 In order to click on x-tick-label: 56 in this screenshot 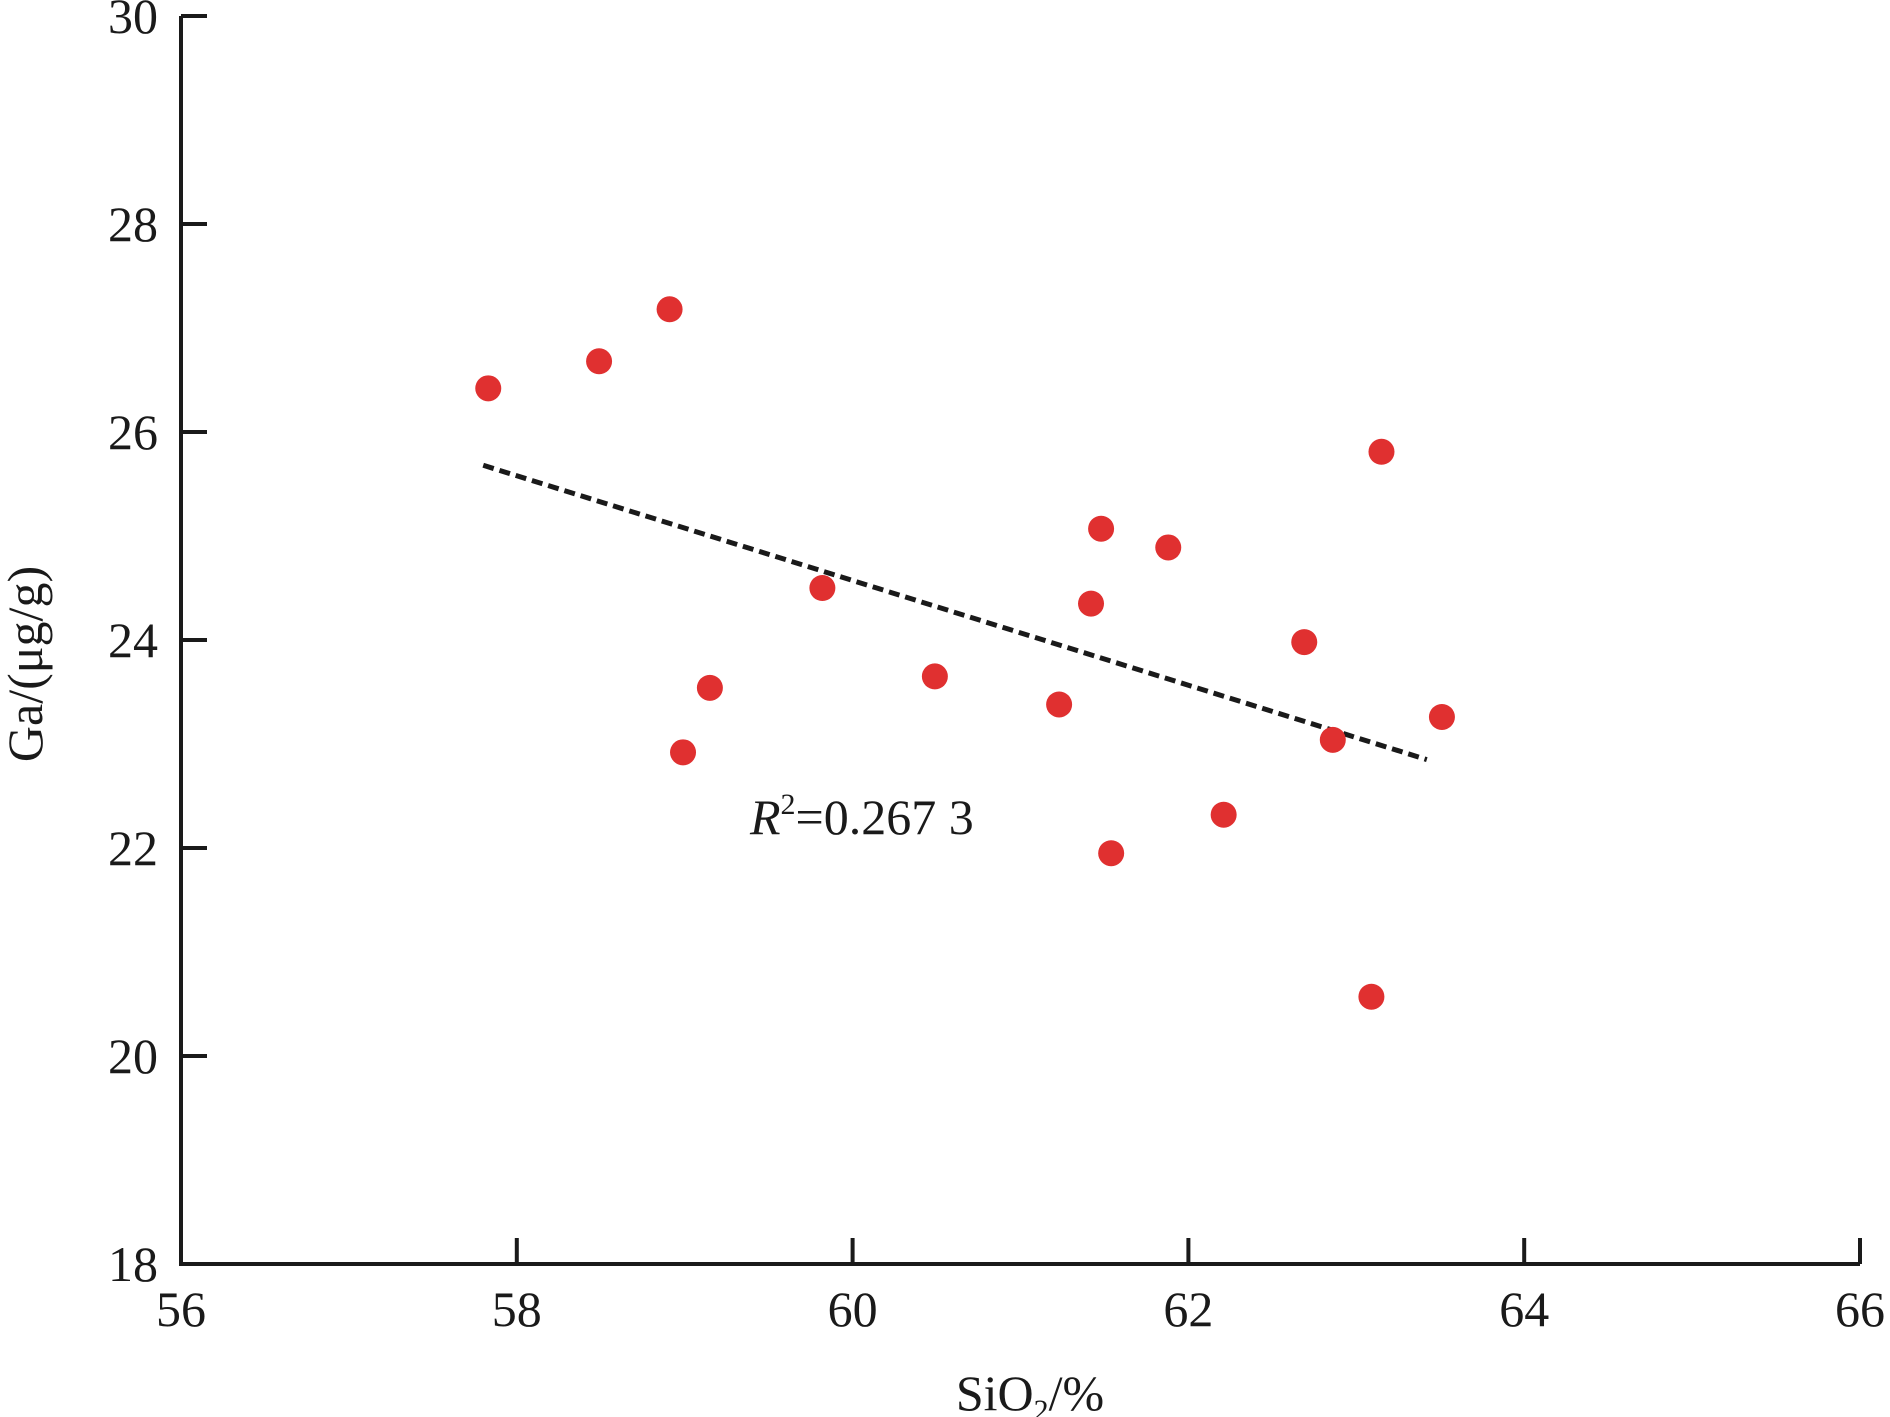, I will do `click(181, 1309)`.